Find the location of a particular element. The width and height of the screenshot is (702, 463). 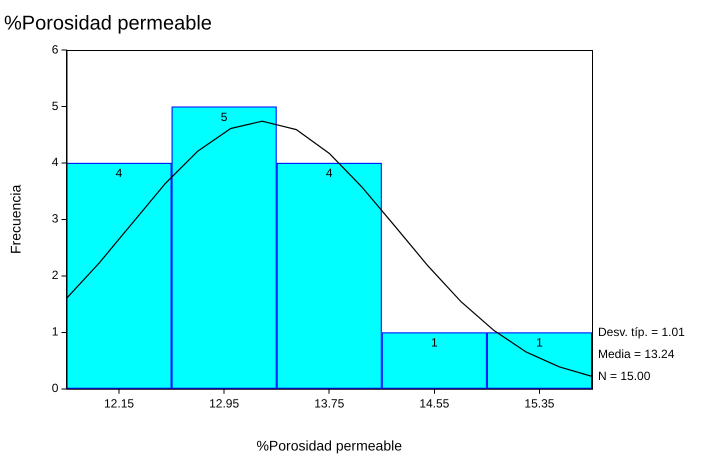

text: Media = 13.24 is located at coordinates (636, 354).